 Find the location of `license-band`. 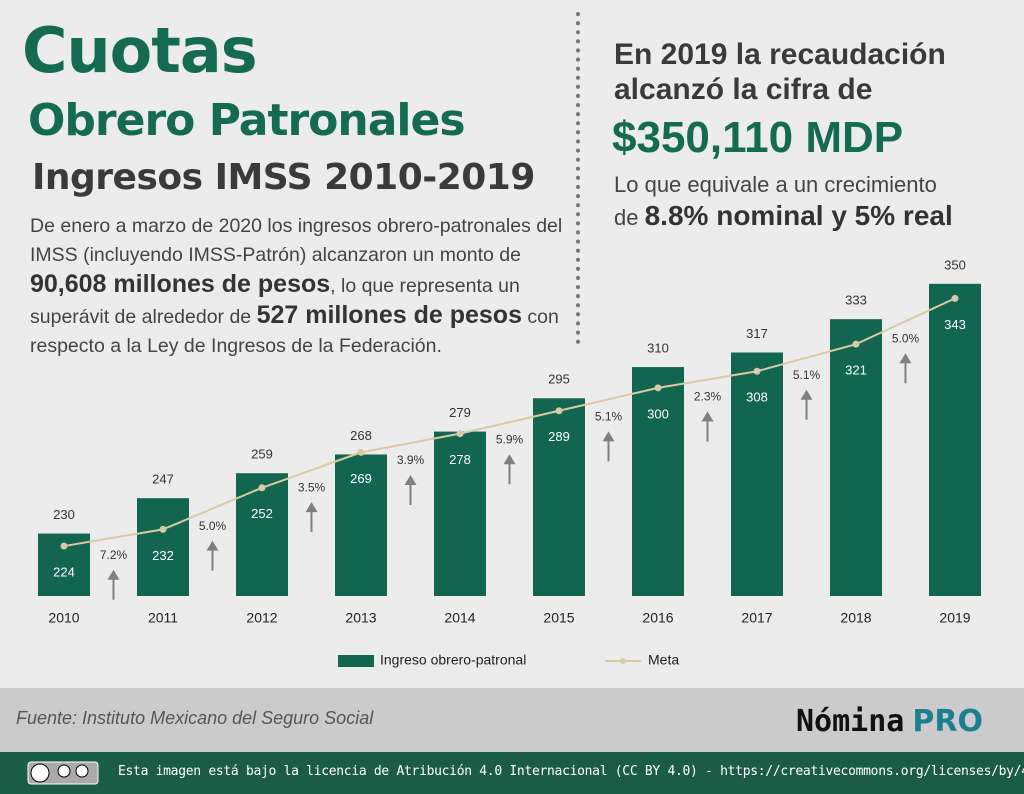

license-band is located at coordinates (512, 773).